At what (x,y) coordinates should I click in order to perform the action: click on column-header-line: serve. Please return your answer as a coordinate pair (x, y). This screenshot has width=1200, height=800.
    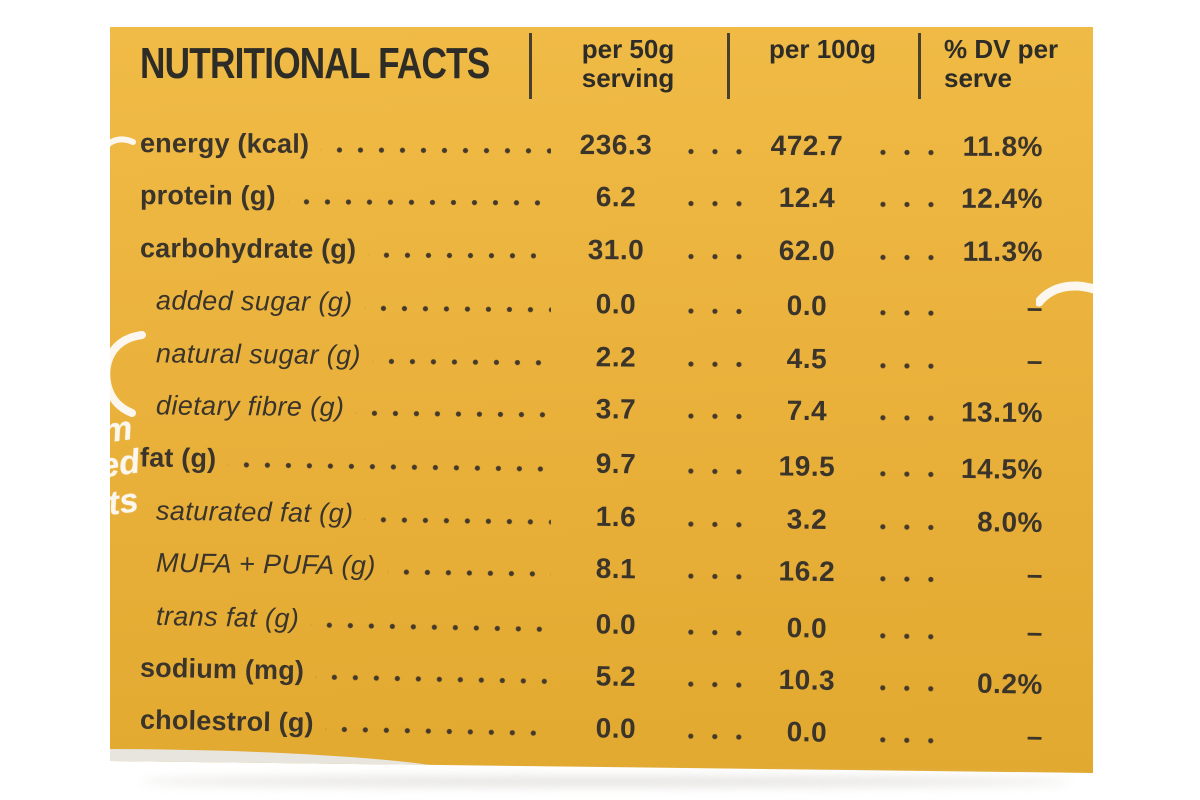
    Looking at the image, I should click on (978, 78).